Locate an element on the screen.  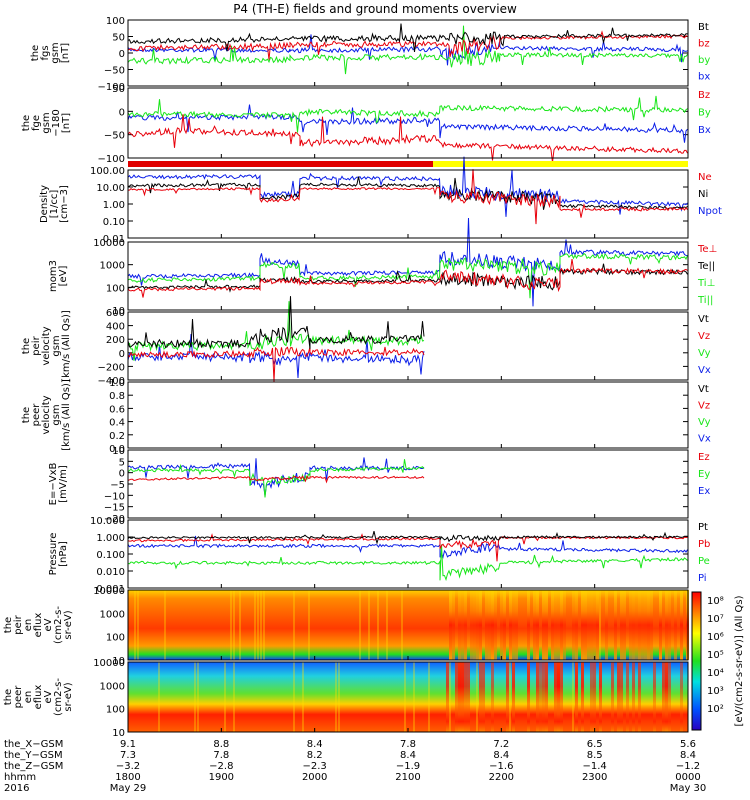
colorbar: [eV/(cm2-s-sr-eV)] (All Qs) is located at coordinates (718, 661).